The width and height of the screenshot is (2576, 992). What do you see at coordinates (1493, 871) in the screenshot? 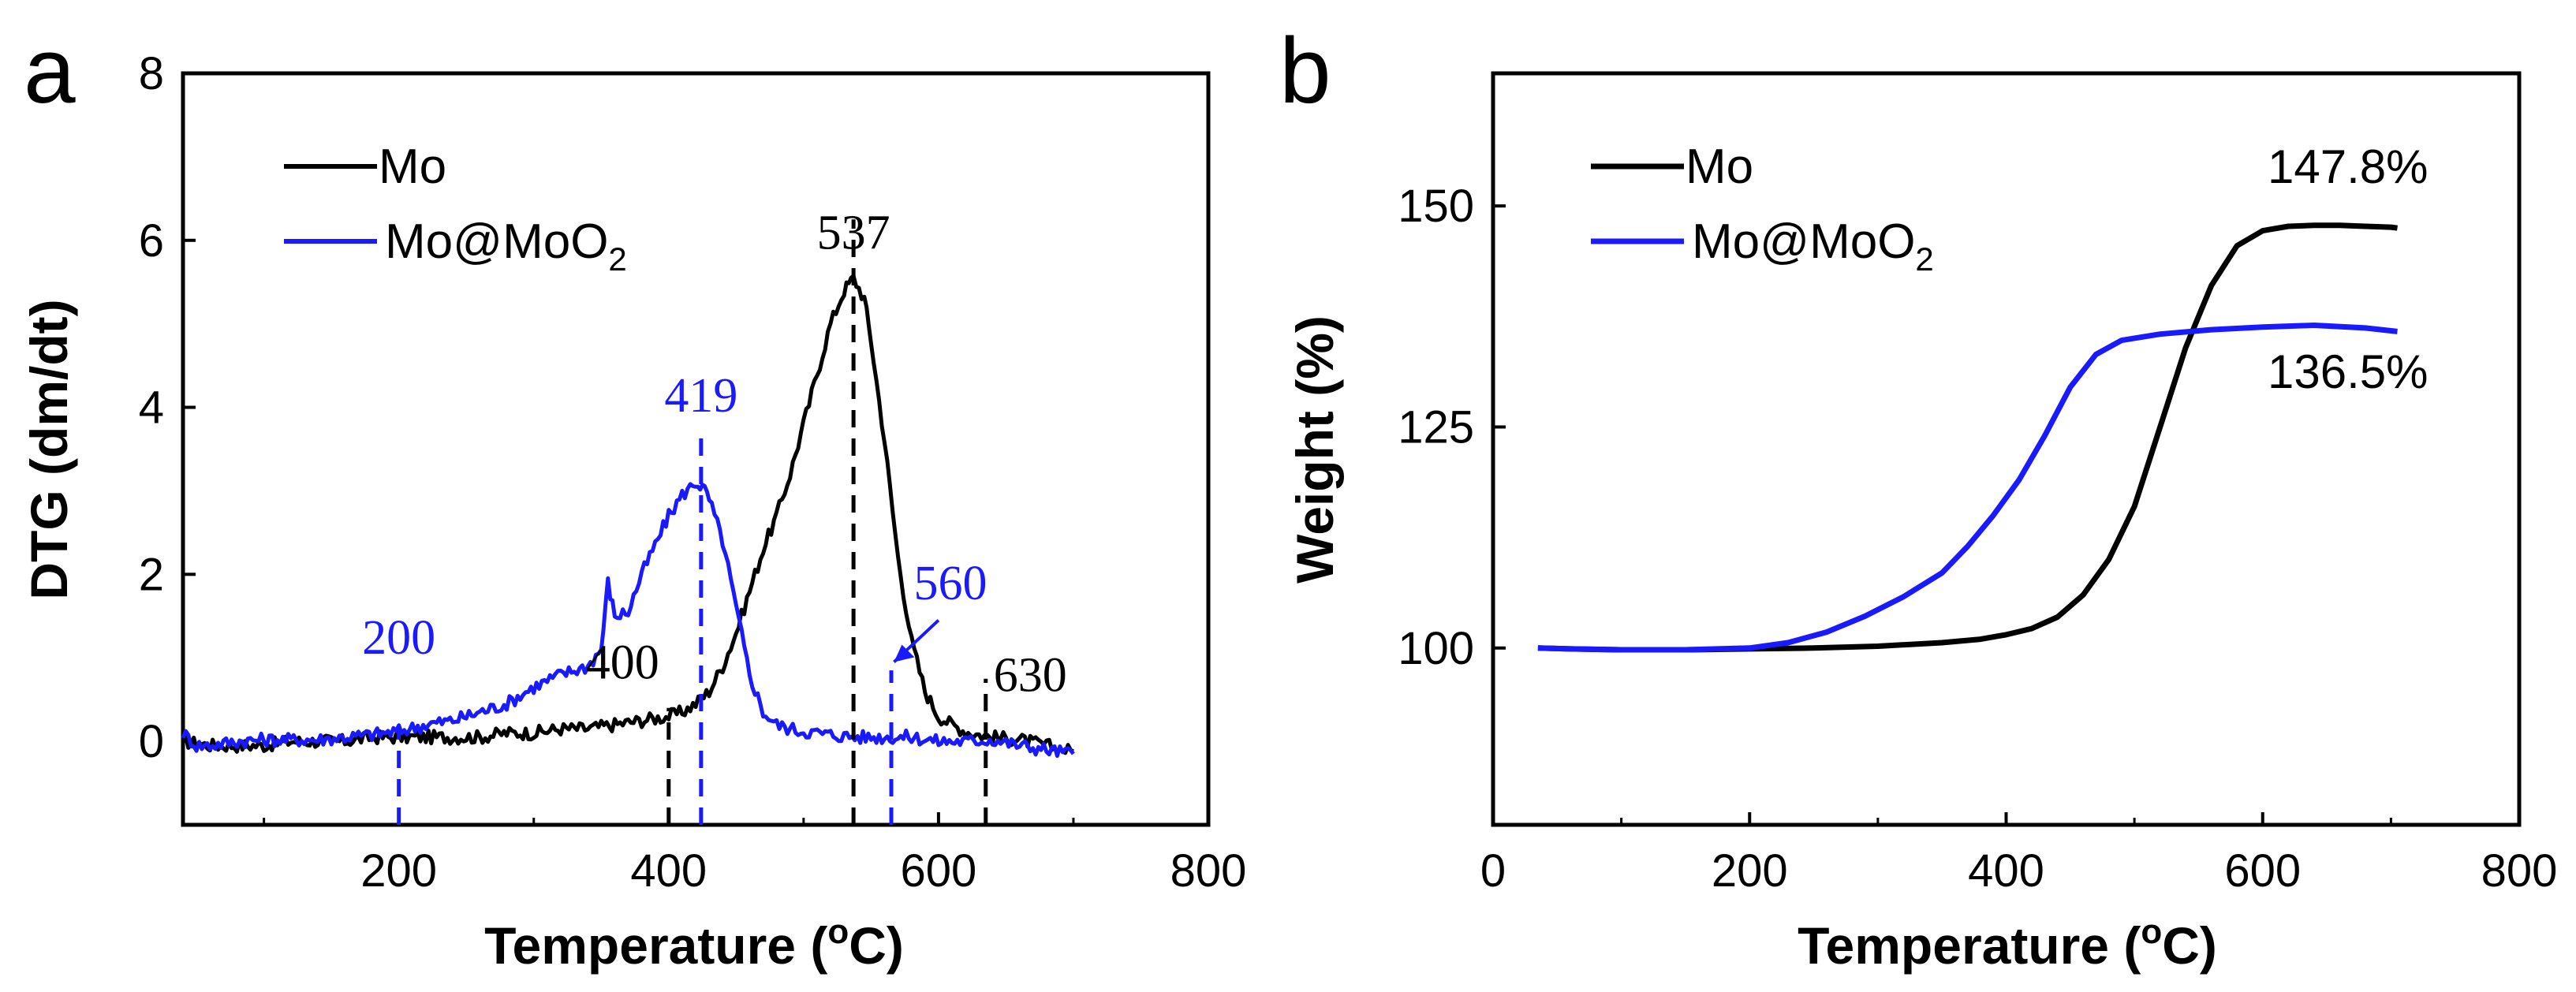
I see `panel-b-x-tick-label: 0` at bounding box center [1493, 871].